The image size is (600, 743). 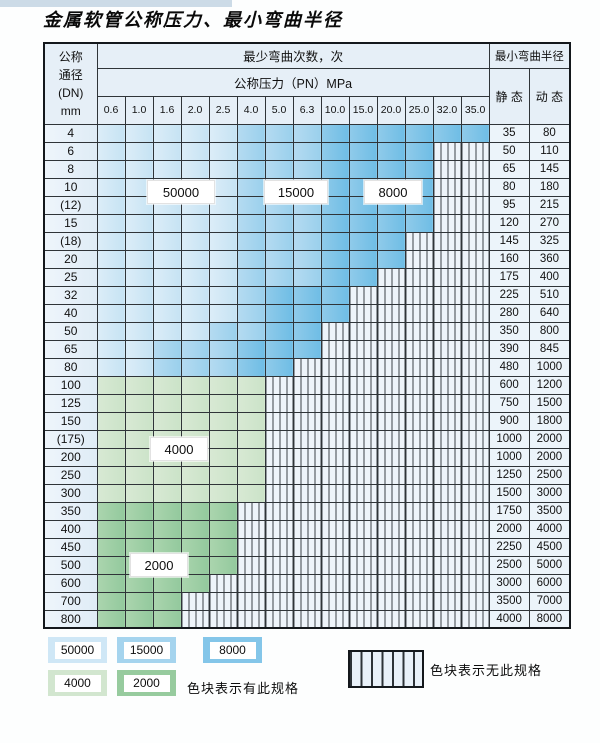 I want to click on dn-label: 25, so click(x=70, y=277).